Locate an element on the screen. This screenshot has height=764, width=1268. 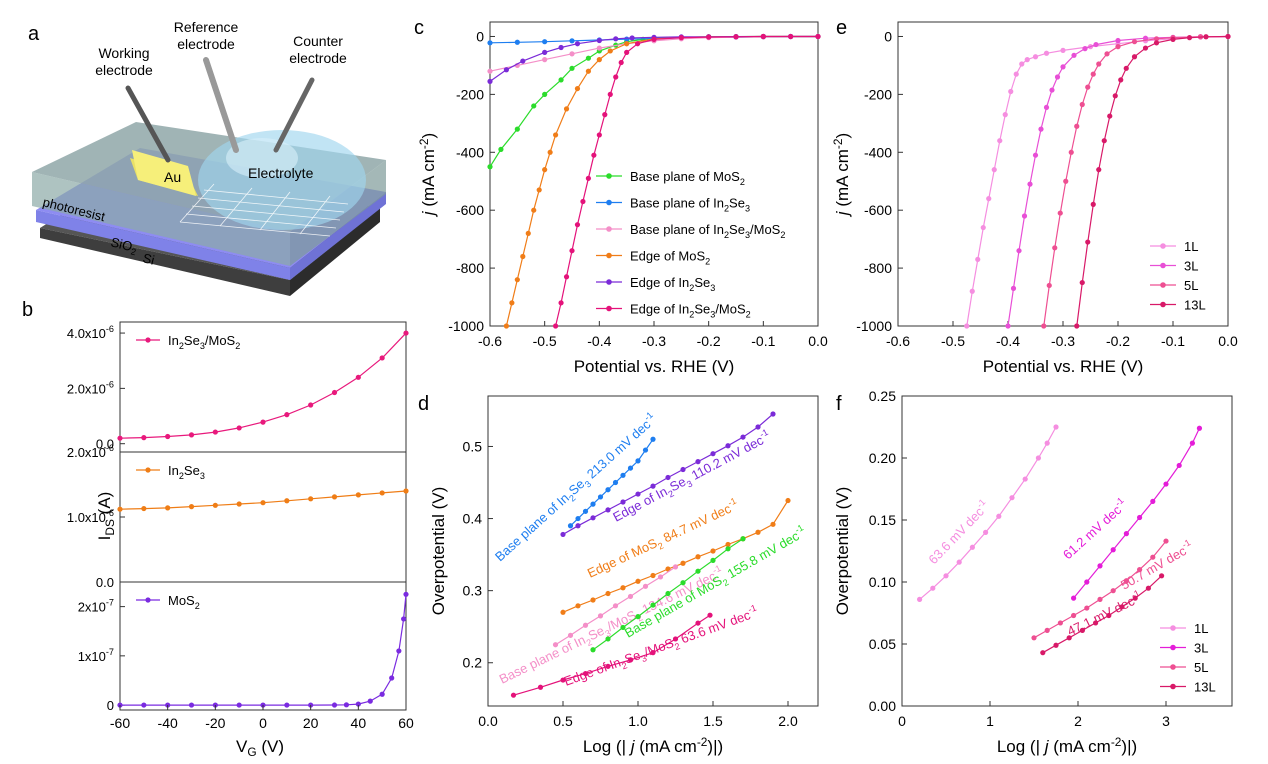
panel-f-ytick-label: 0.10 is located at coordinates (882, 582).